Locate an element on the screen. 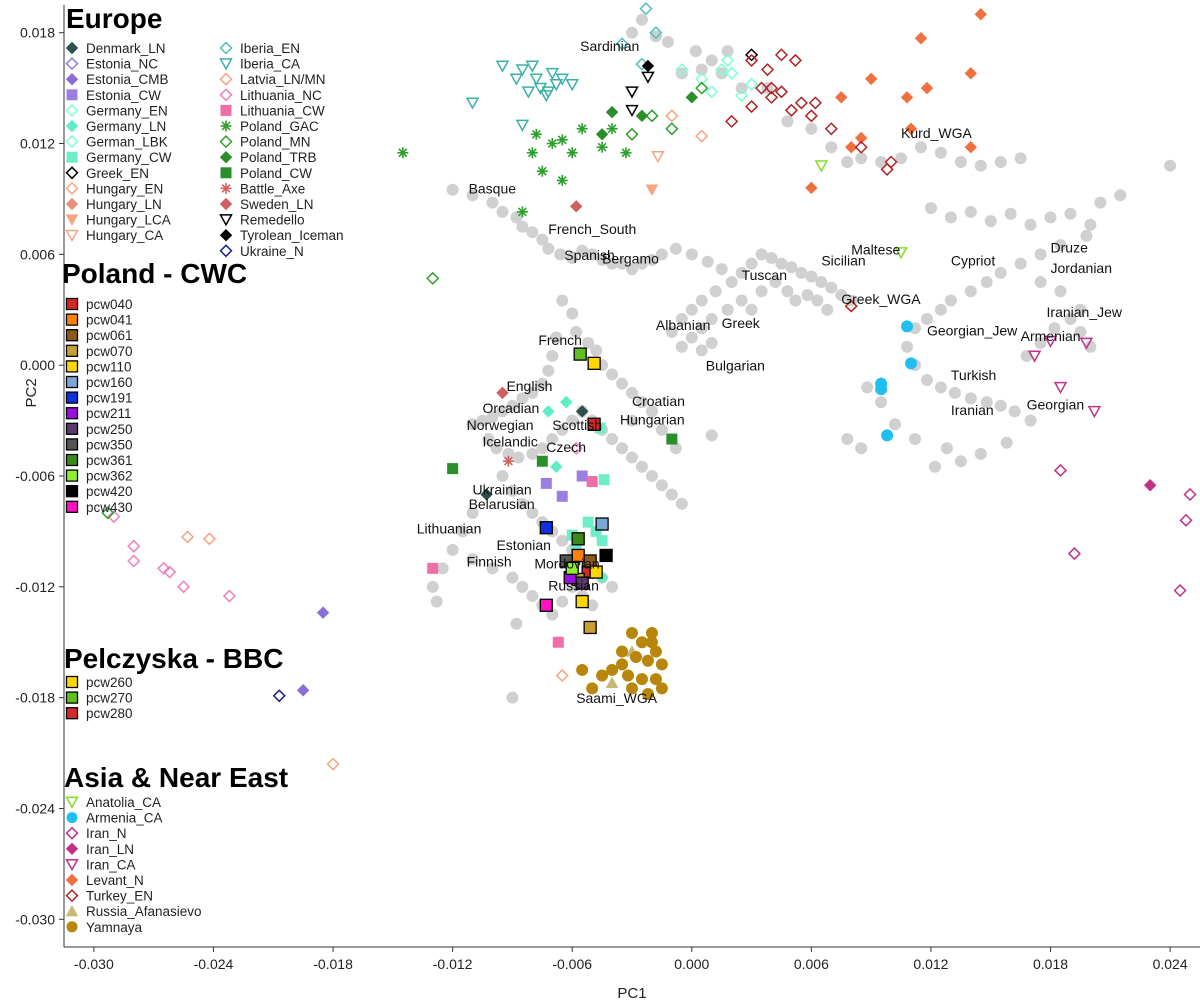 The image size is (1200, 1005). legend-item-lithuania-nc: Lithuania_NC is located at coordinates (270, 95).